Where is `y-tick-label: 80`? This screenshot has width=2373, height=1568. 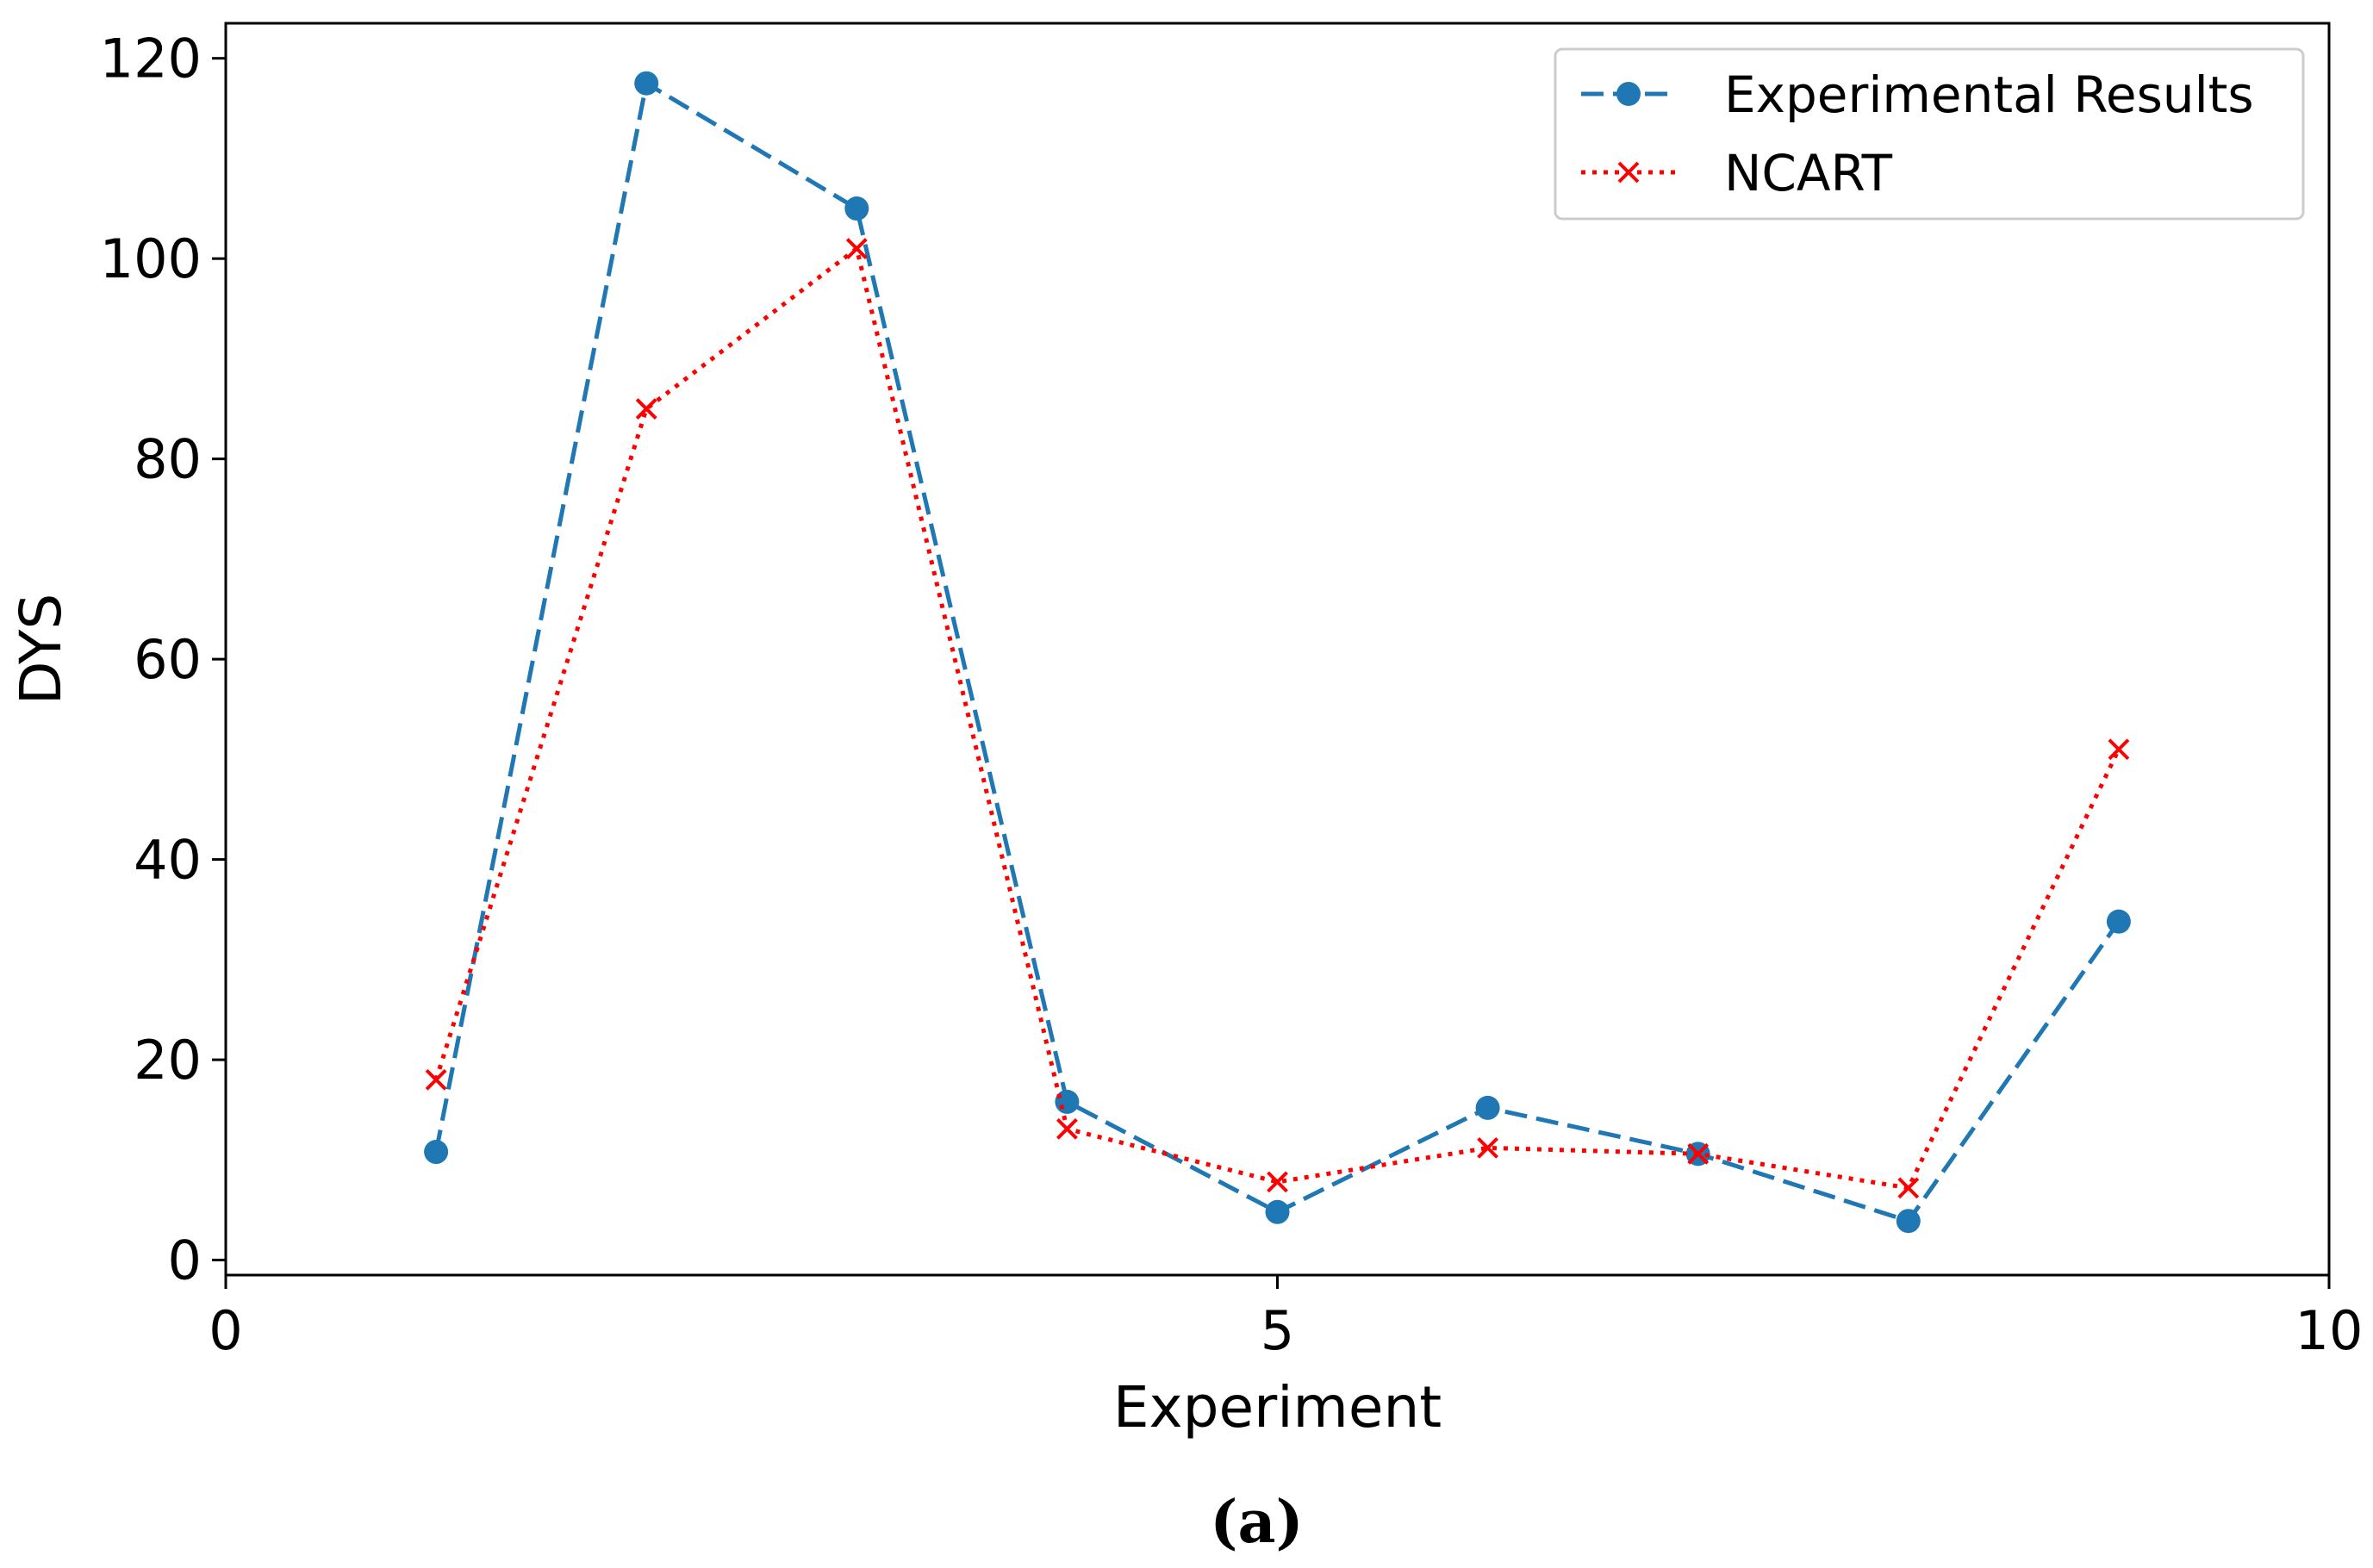 y-tick-label: 80 is located at coordinates (168, 460).